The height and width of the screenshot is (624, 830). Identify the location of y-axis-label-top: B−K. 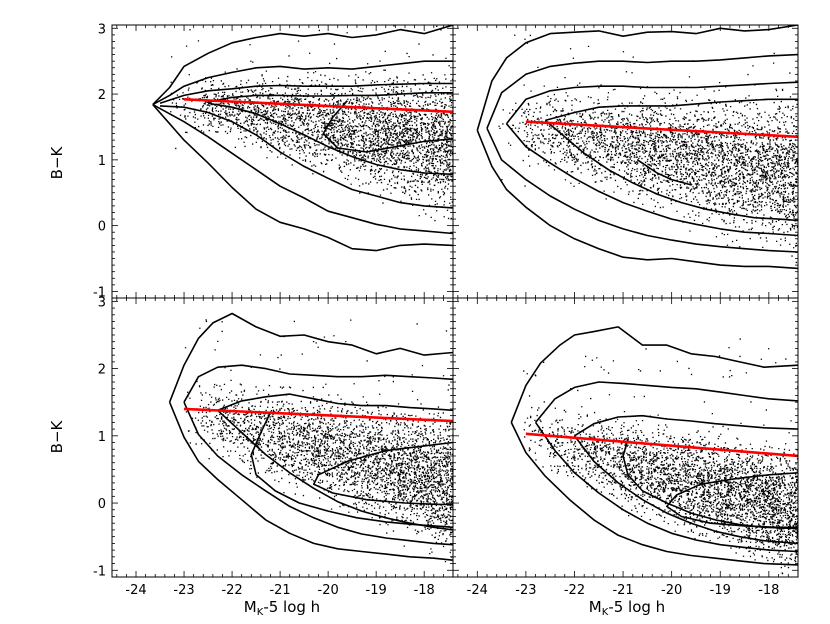
(57, 162).